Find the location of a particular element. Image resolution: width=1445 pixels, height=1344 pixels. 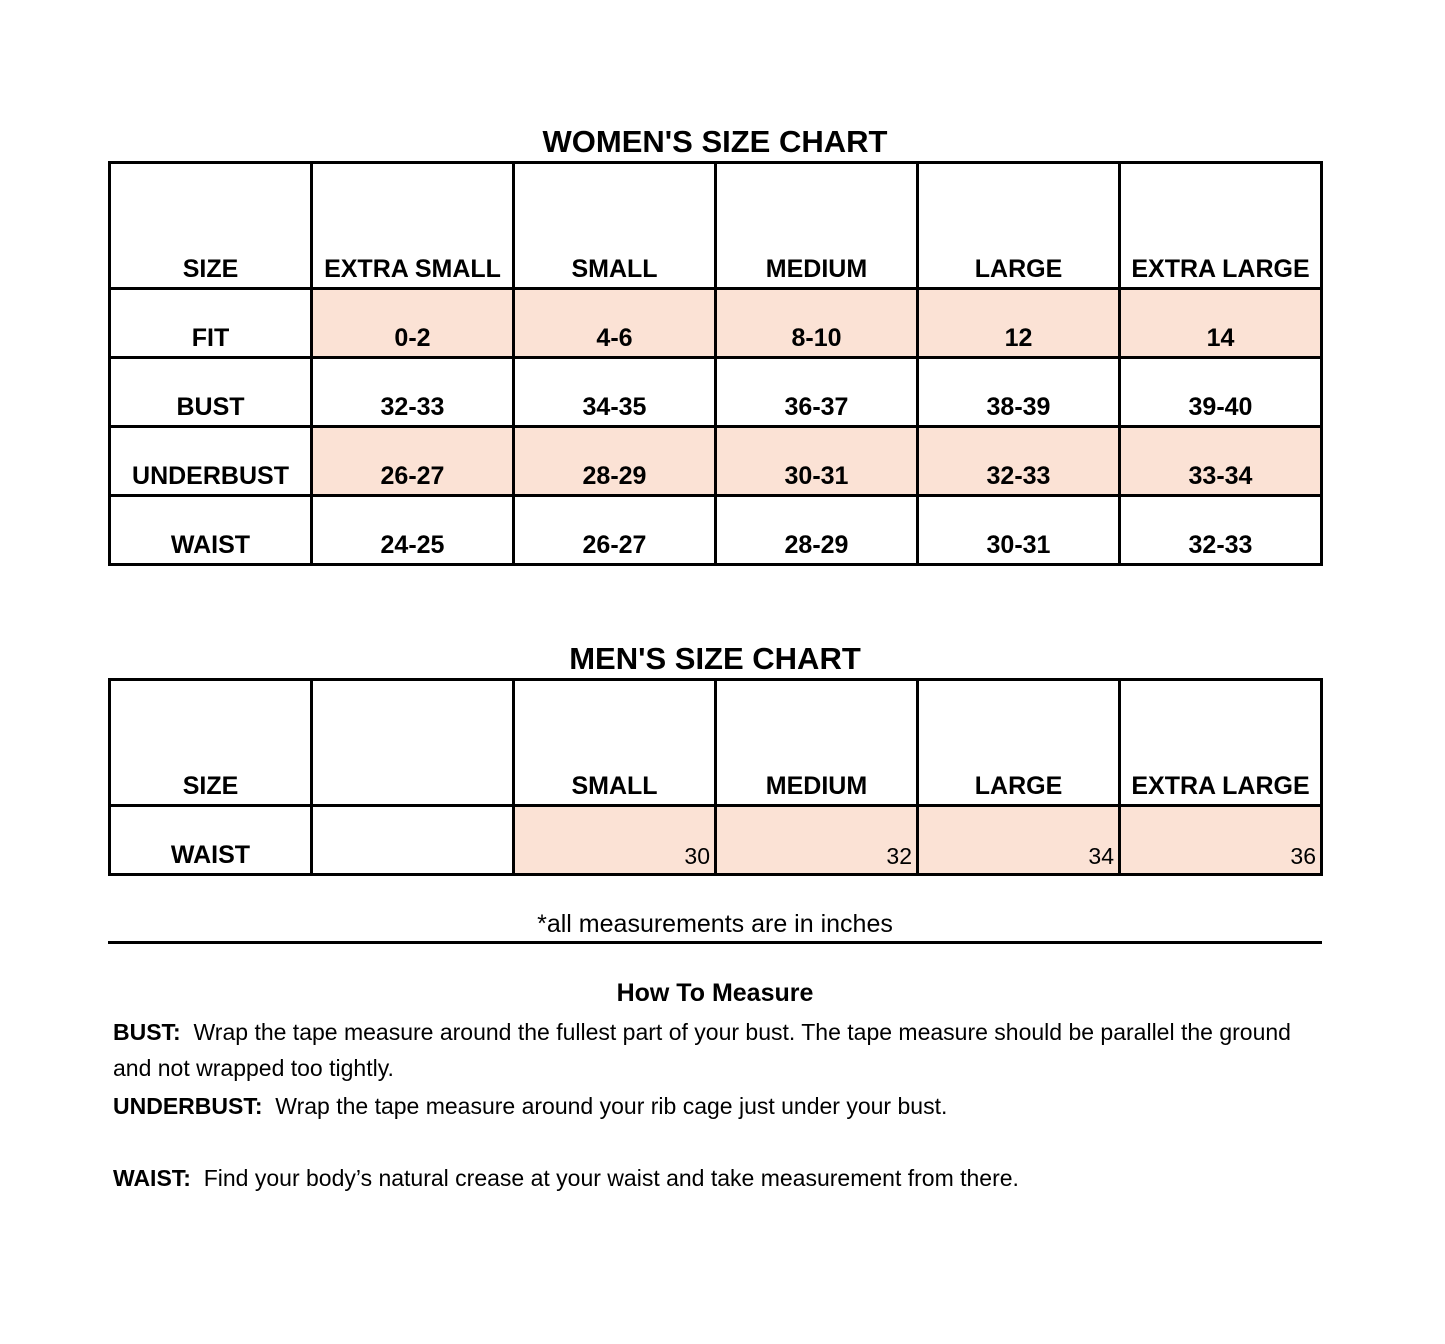

table-row: BUST 32-33 34-35 36-37 38-39 39-40 is located at coordinates (715, 392).